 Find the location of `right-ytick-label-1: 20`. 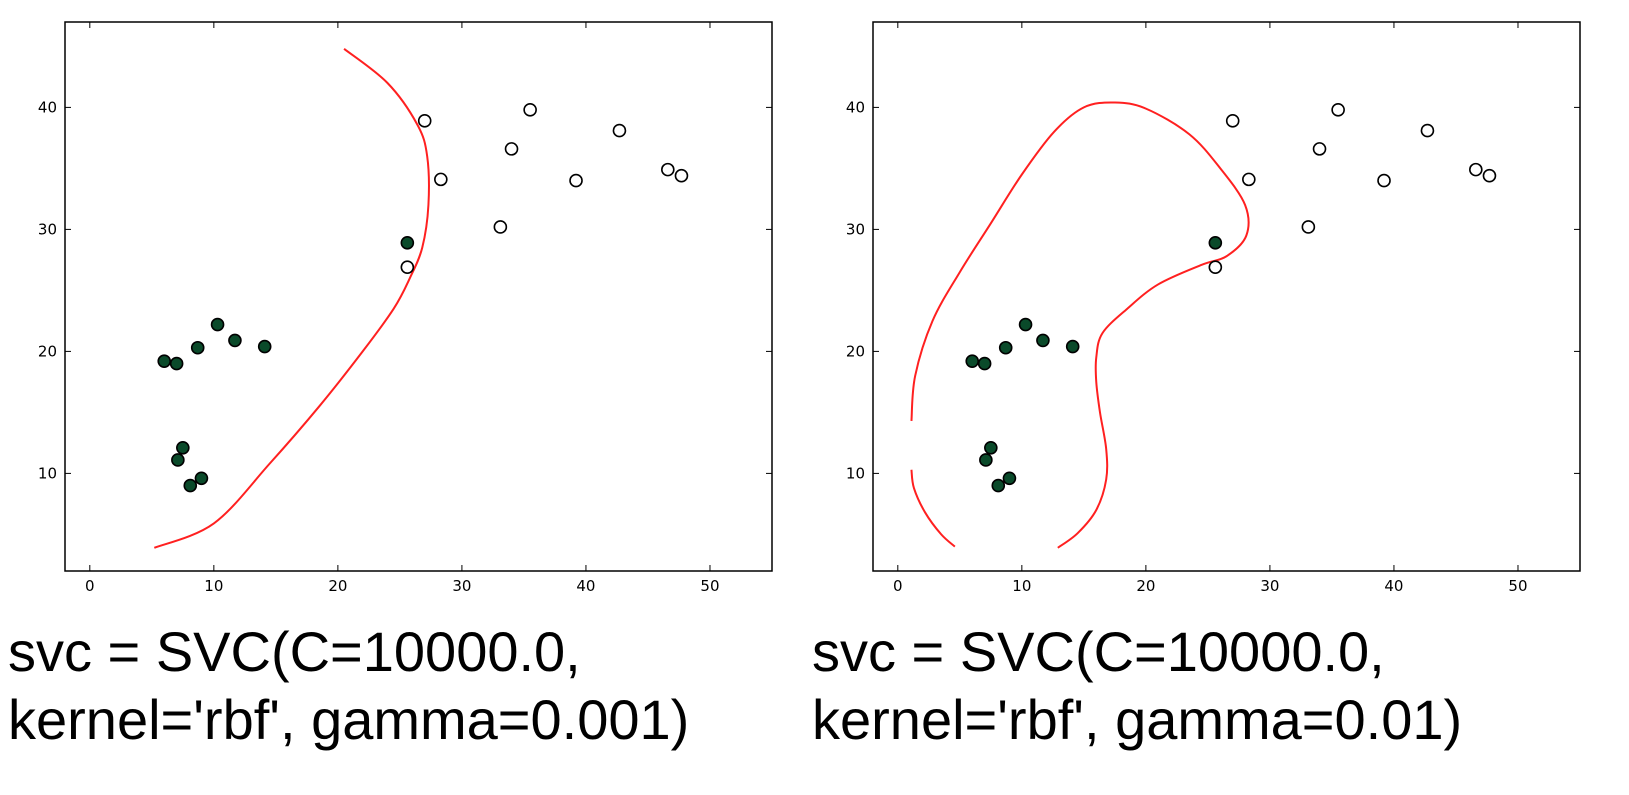

right-ytick-label-1: 20 is located at coordinates (855, 351).